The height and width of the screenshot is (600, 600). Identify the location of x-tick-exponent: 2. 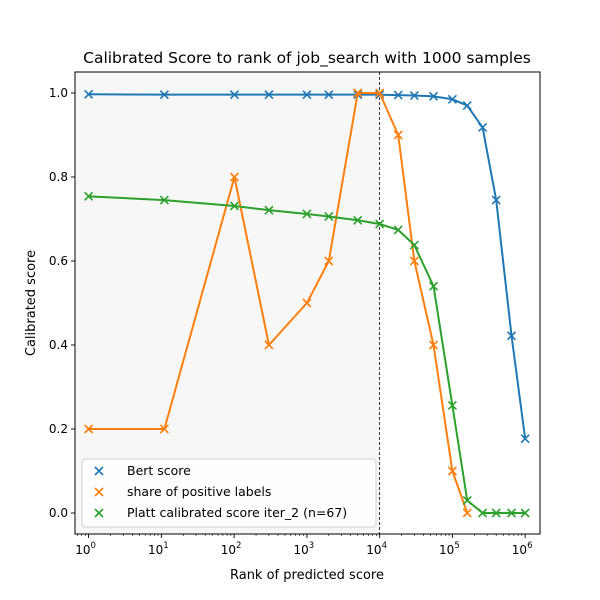
(238, 546).